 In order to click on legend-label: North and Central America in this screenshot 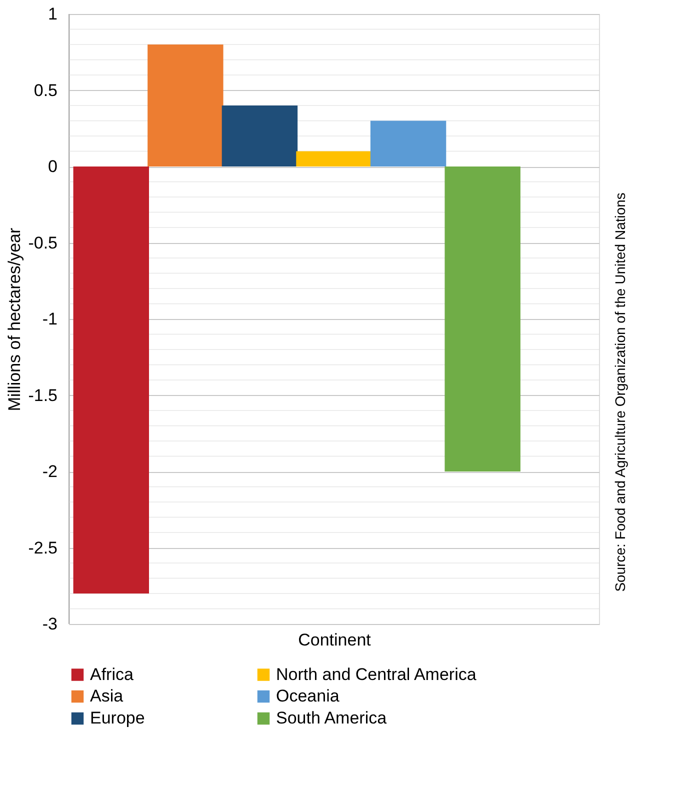, I will do `click(376, 674)`.